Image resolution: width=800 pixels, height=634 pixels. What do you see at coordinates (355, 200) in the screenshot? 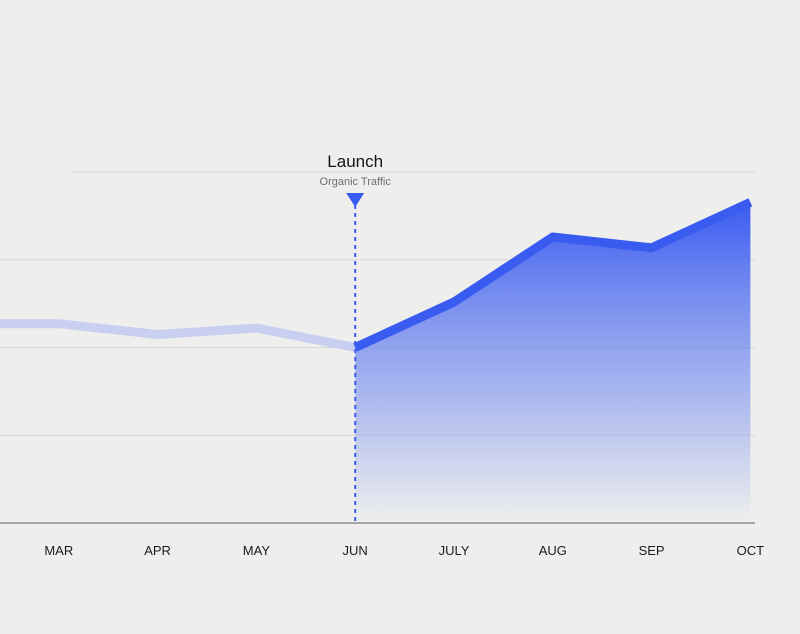
I see `launch-marker-triangle` at bounding box center [355, 200].